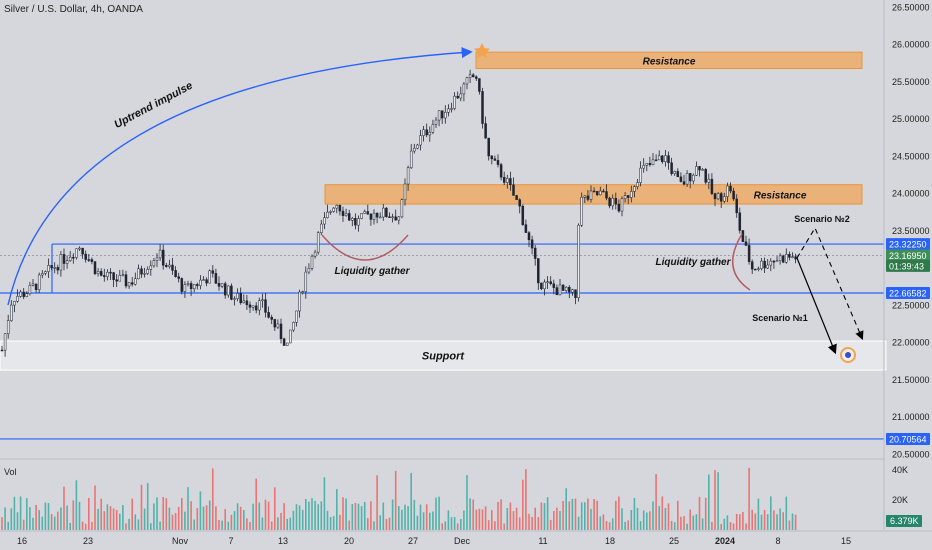 The height and width of the screenshot is (550, 932). Describe the element at coordinates (911, 305) in the screenshot. I see `price-tick: 22.50000` at that location.